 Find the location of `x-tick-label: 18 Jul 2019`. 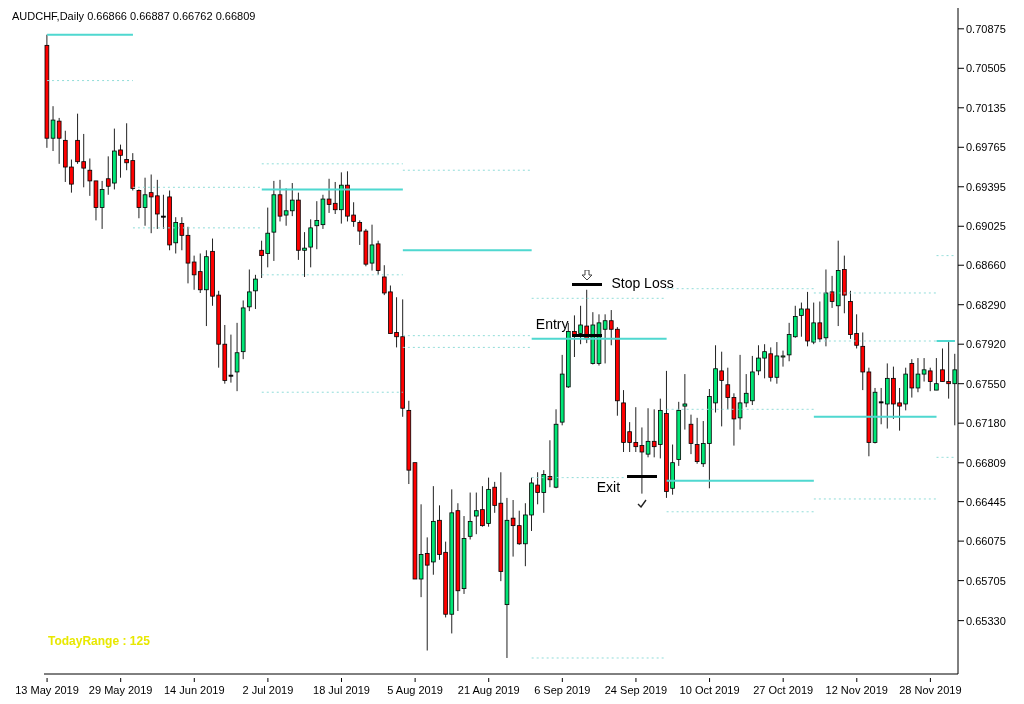

x-tick-label: 18 Jul 2019 is located at coordinates (341, 690).